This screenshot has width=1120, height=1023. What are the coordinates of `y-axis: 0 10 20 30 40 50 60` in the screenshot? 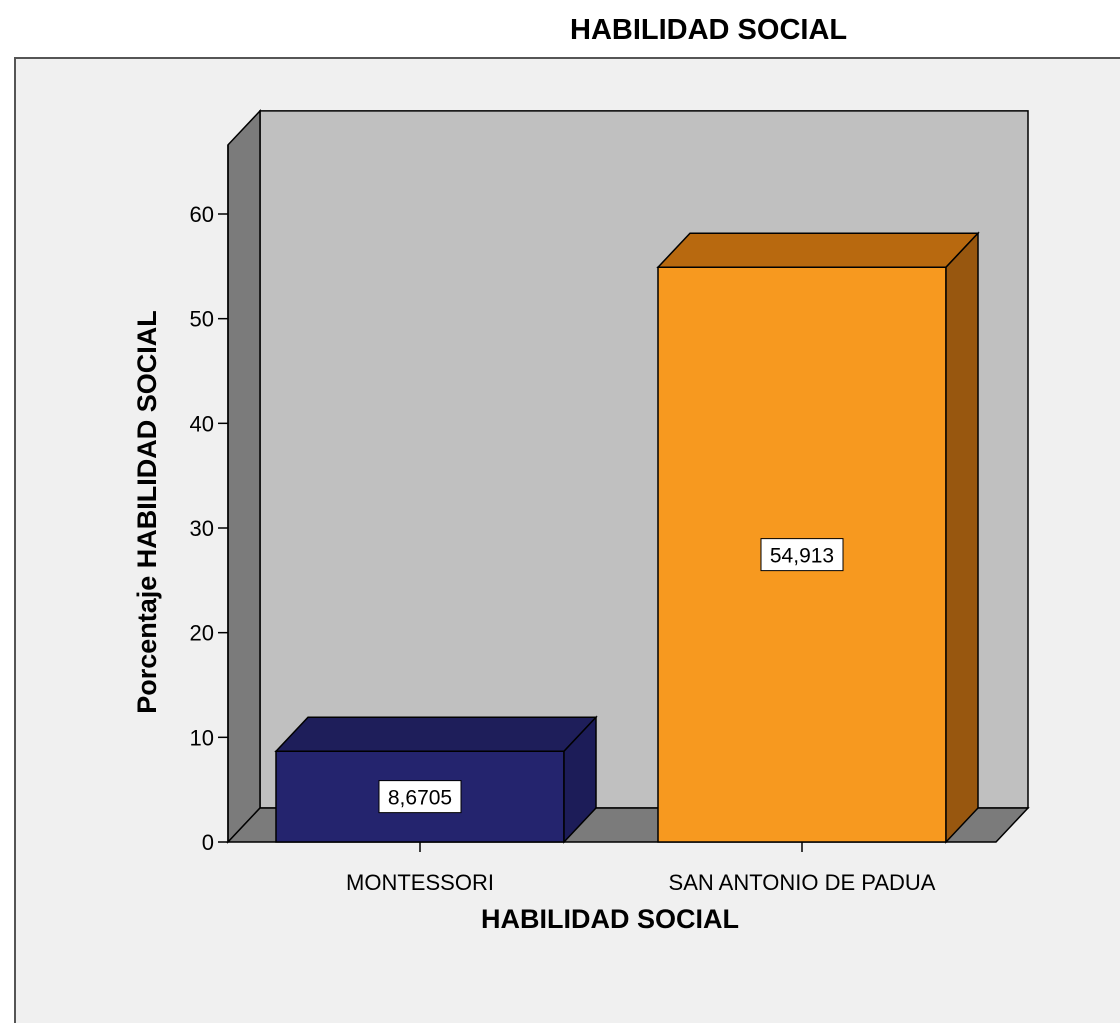 It's located at (209, 499).